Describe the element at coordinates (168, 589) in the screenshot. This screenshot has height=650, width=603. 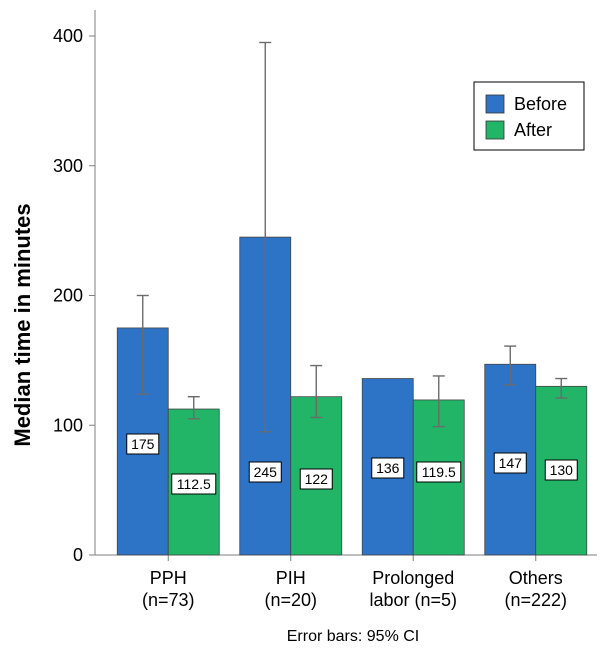
I see `x-tick-label: PPH (n=73)` at that location.